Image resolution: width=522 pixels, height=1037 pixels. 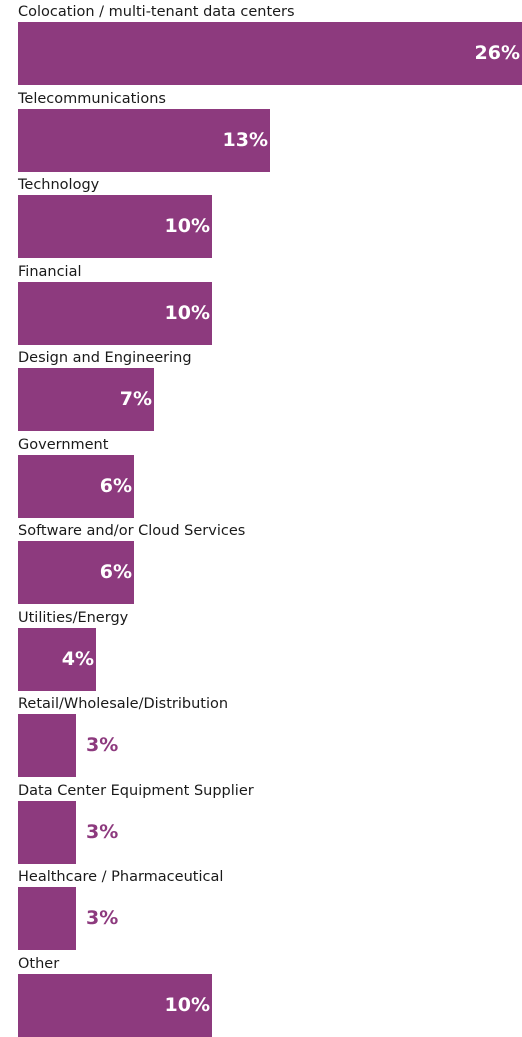 I want to click on category-label: Utilities/Energy, so click(x=73, y=617).